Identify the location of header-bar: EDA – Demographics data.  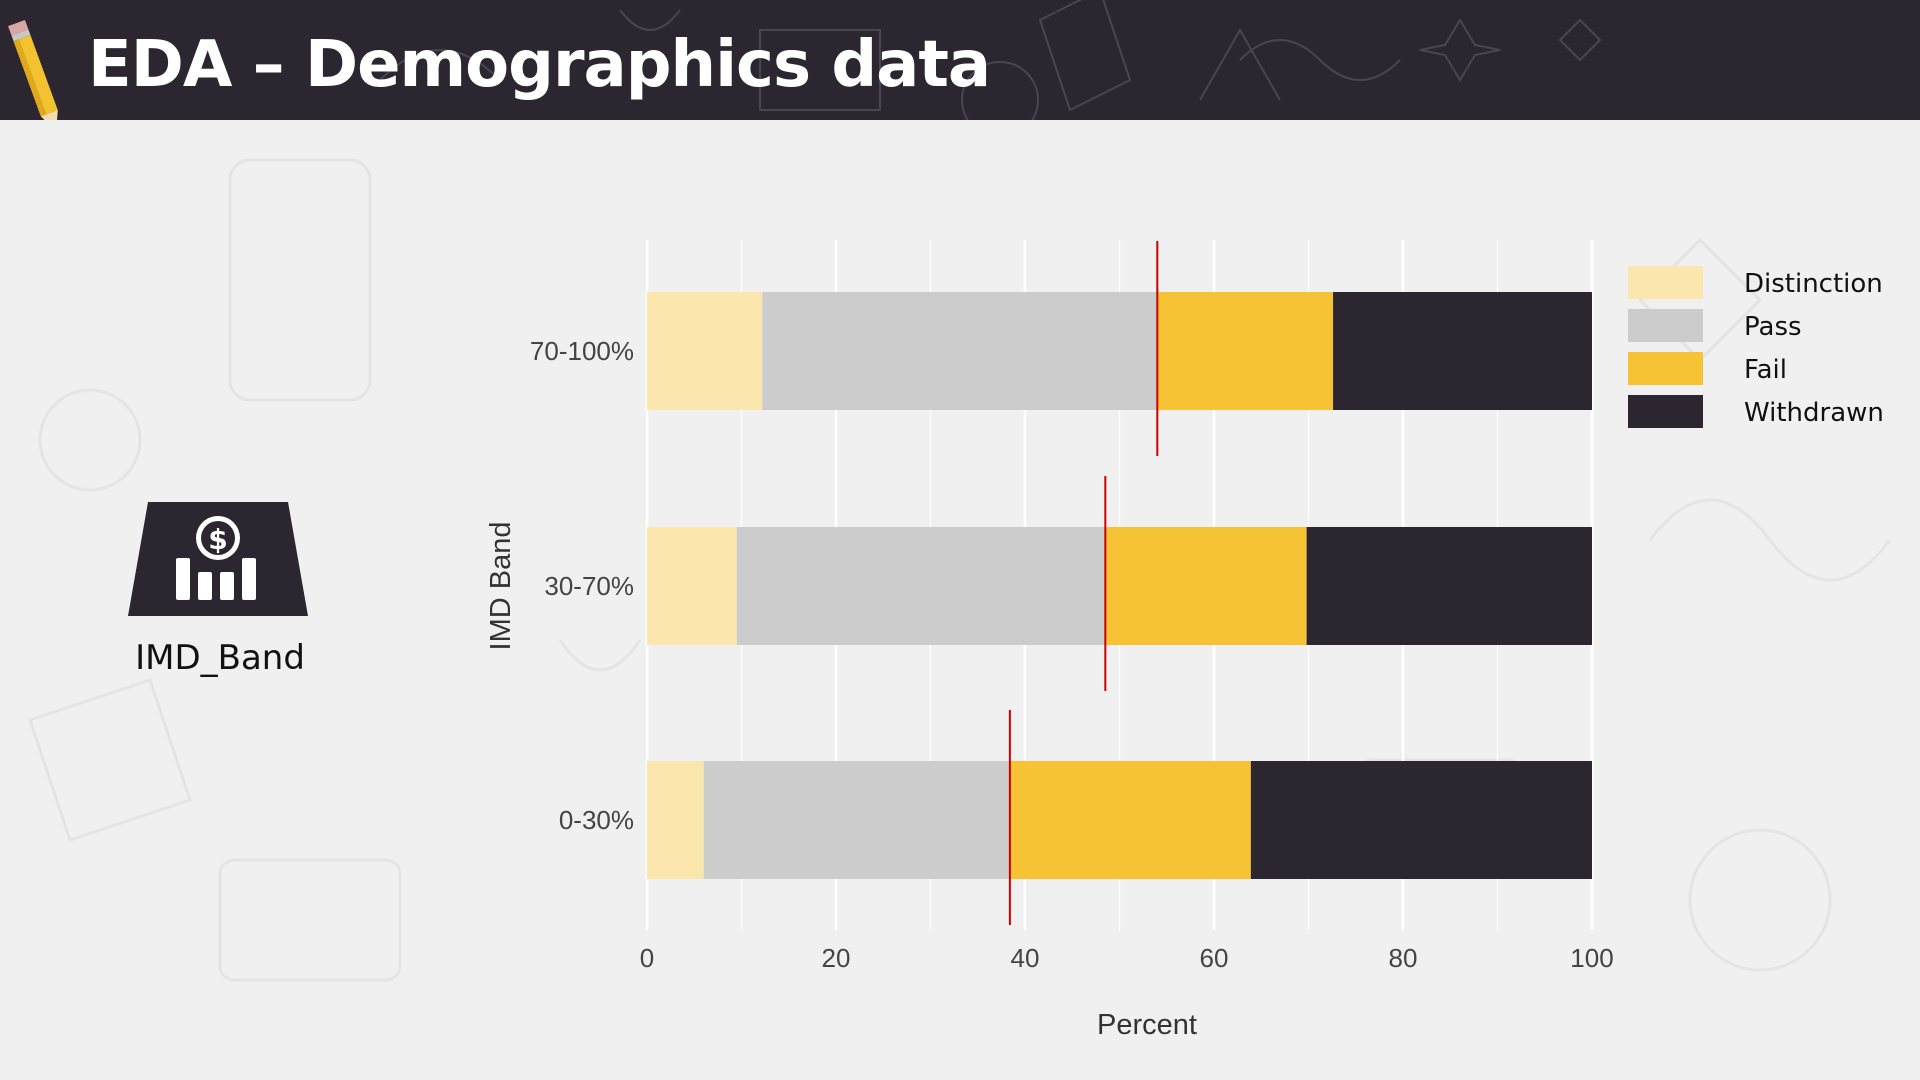
(960, 60).